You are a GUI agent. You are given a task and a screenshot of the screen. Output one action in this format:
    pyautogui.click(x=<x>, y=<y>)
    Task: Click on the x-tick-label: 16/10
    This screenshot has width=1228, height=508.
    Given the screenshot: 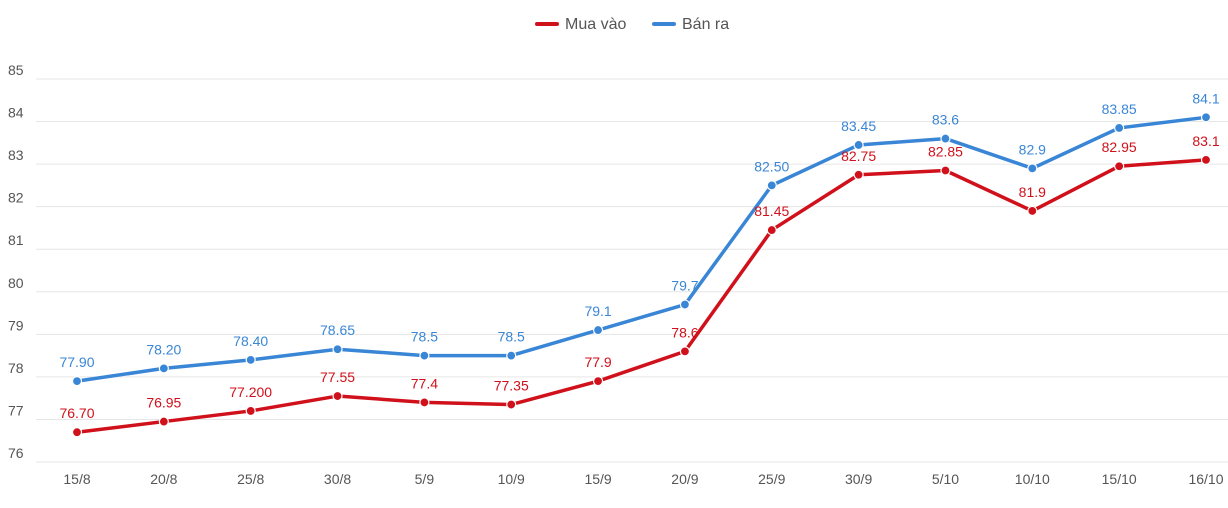 What is the action you would take?
    pyautogui.click(x=1205, y=479)
    